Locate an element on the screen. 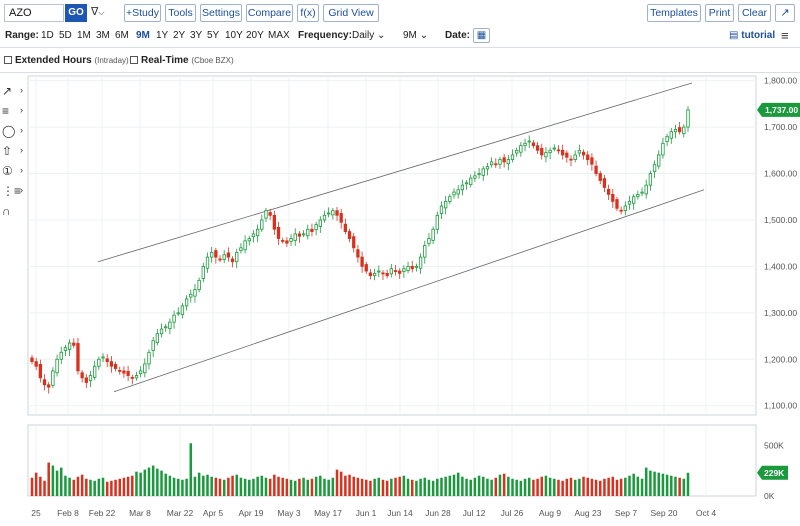 This screenshot has width=800, height=526. range-option-9m: 9M is located at coordinates (143, 35).